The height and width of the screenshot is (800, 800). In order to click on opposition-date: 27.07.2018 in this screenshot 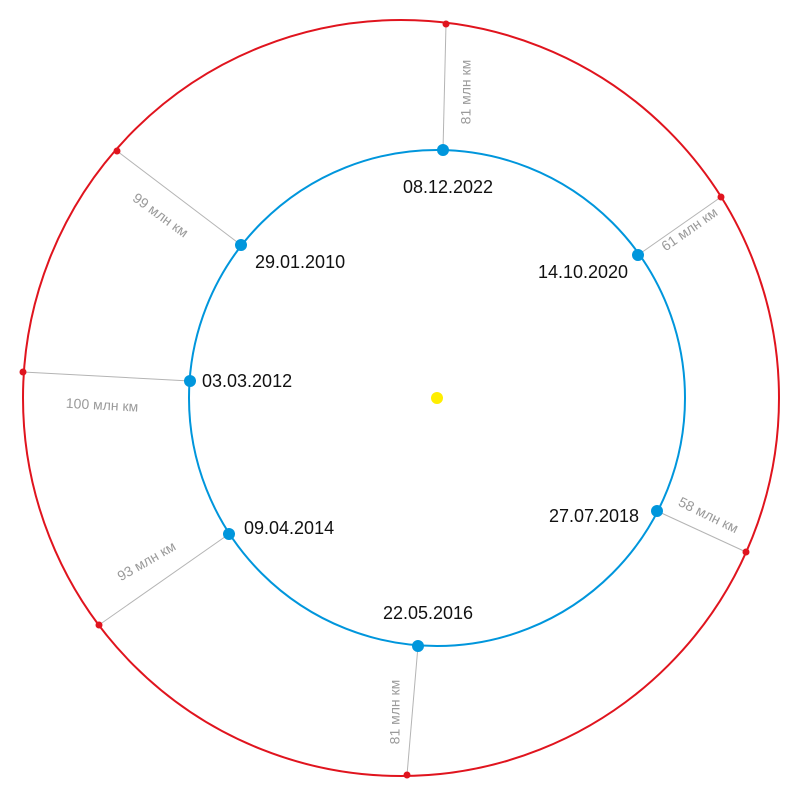, I will do `click(594, 516)`.